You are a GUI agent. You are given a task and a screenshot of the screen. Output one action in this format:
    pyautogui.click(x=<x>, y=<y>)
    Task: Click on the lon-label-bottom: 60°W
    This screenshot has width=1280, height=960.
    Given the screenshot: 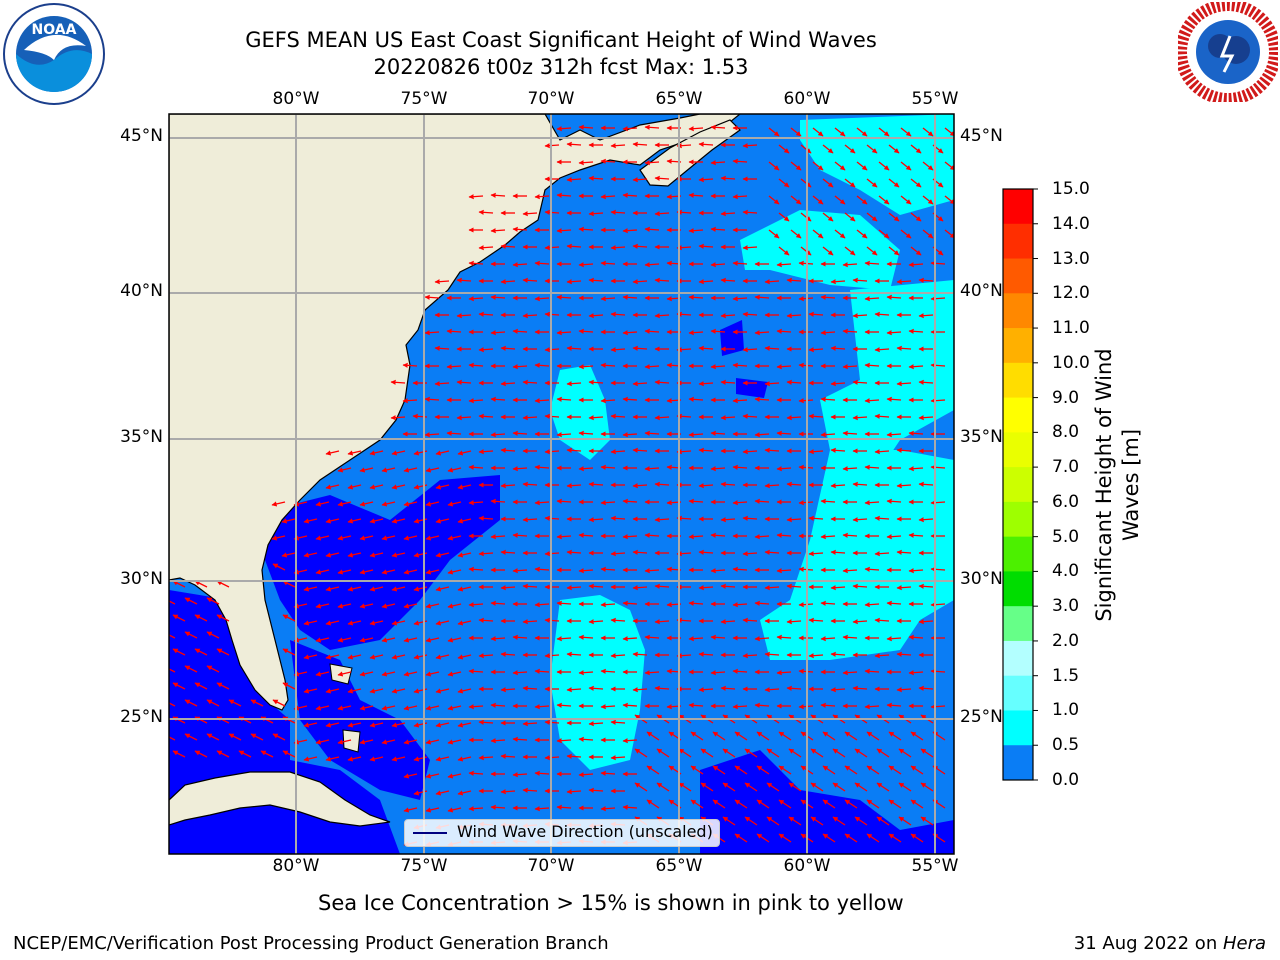 What is the action you would take?
    pyautogui.click(x=807, y=866)
    